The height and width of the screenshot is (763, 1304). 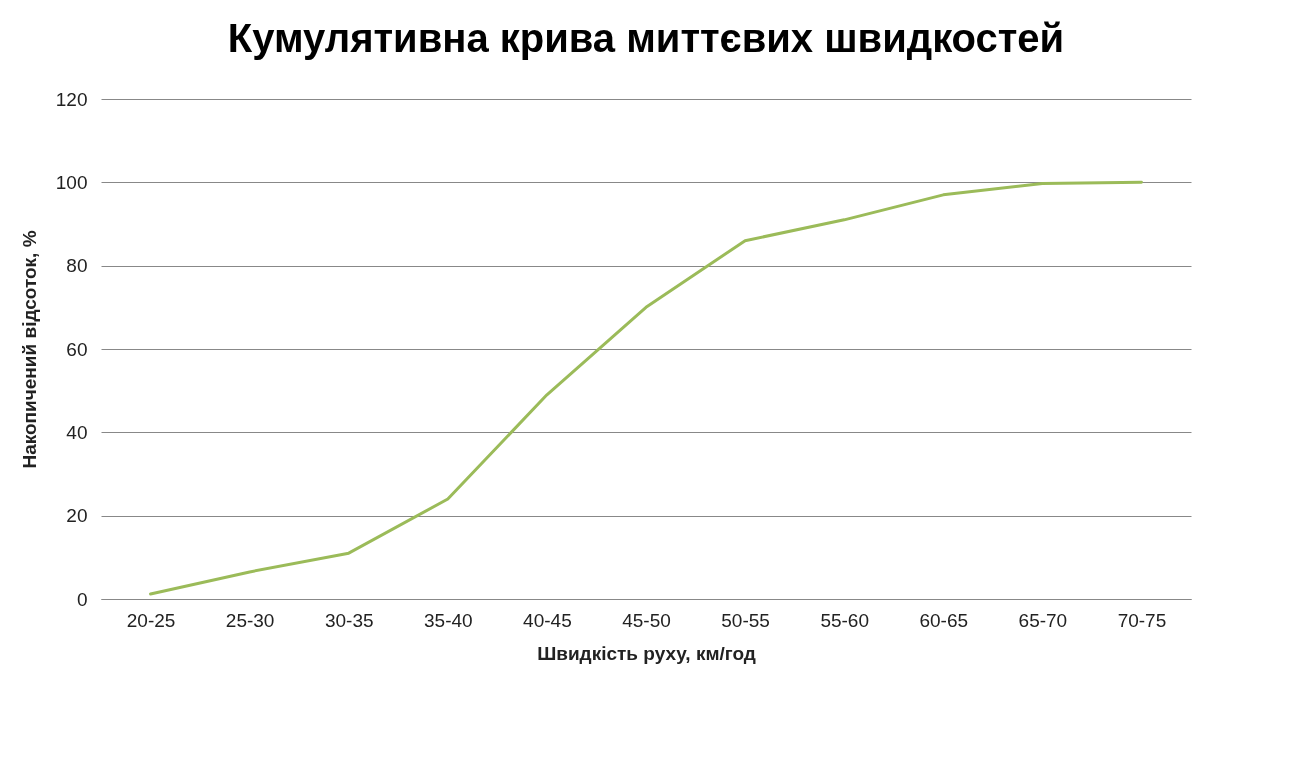 What do you see at coordinates (1043, 620) in the screenshot?
I see `x-tick-label: 65-70` at bounding box center [1043, 620].